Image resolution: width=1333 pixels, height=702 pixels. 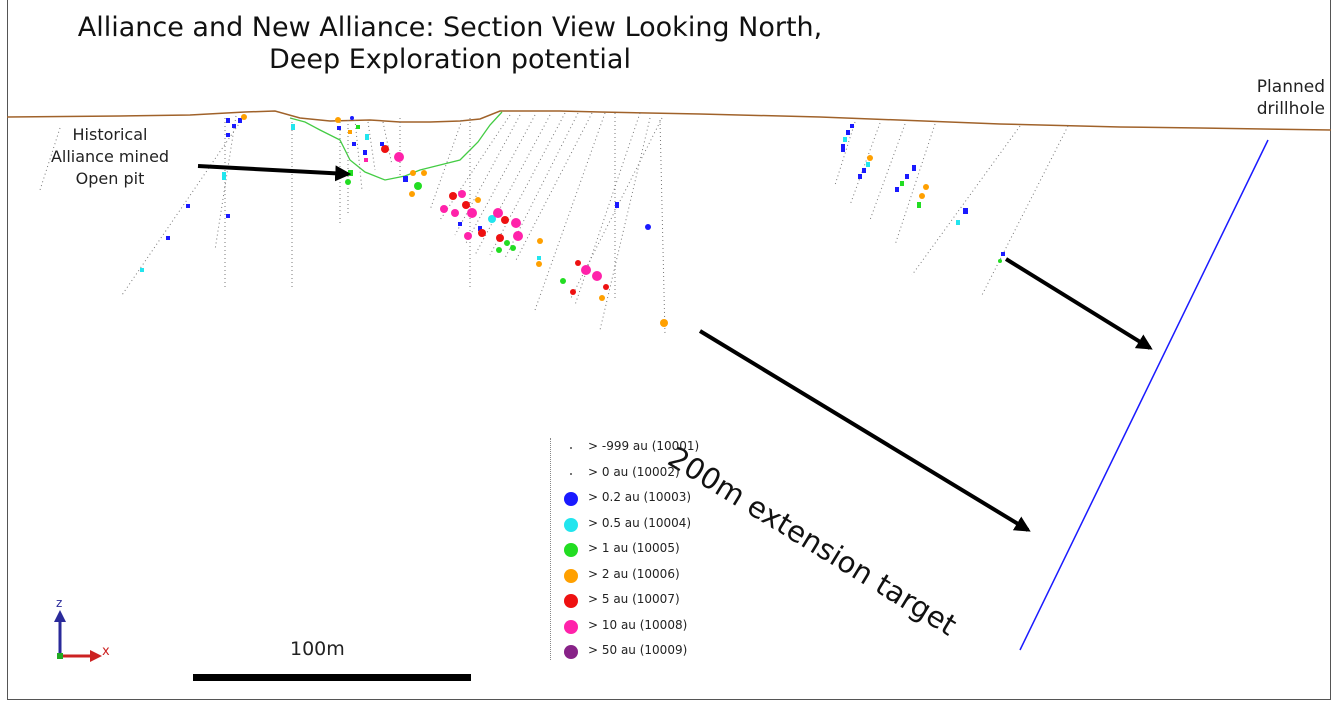 I want to click on legend-item: > 0 au (10002), so click(x=643, y=475).